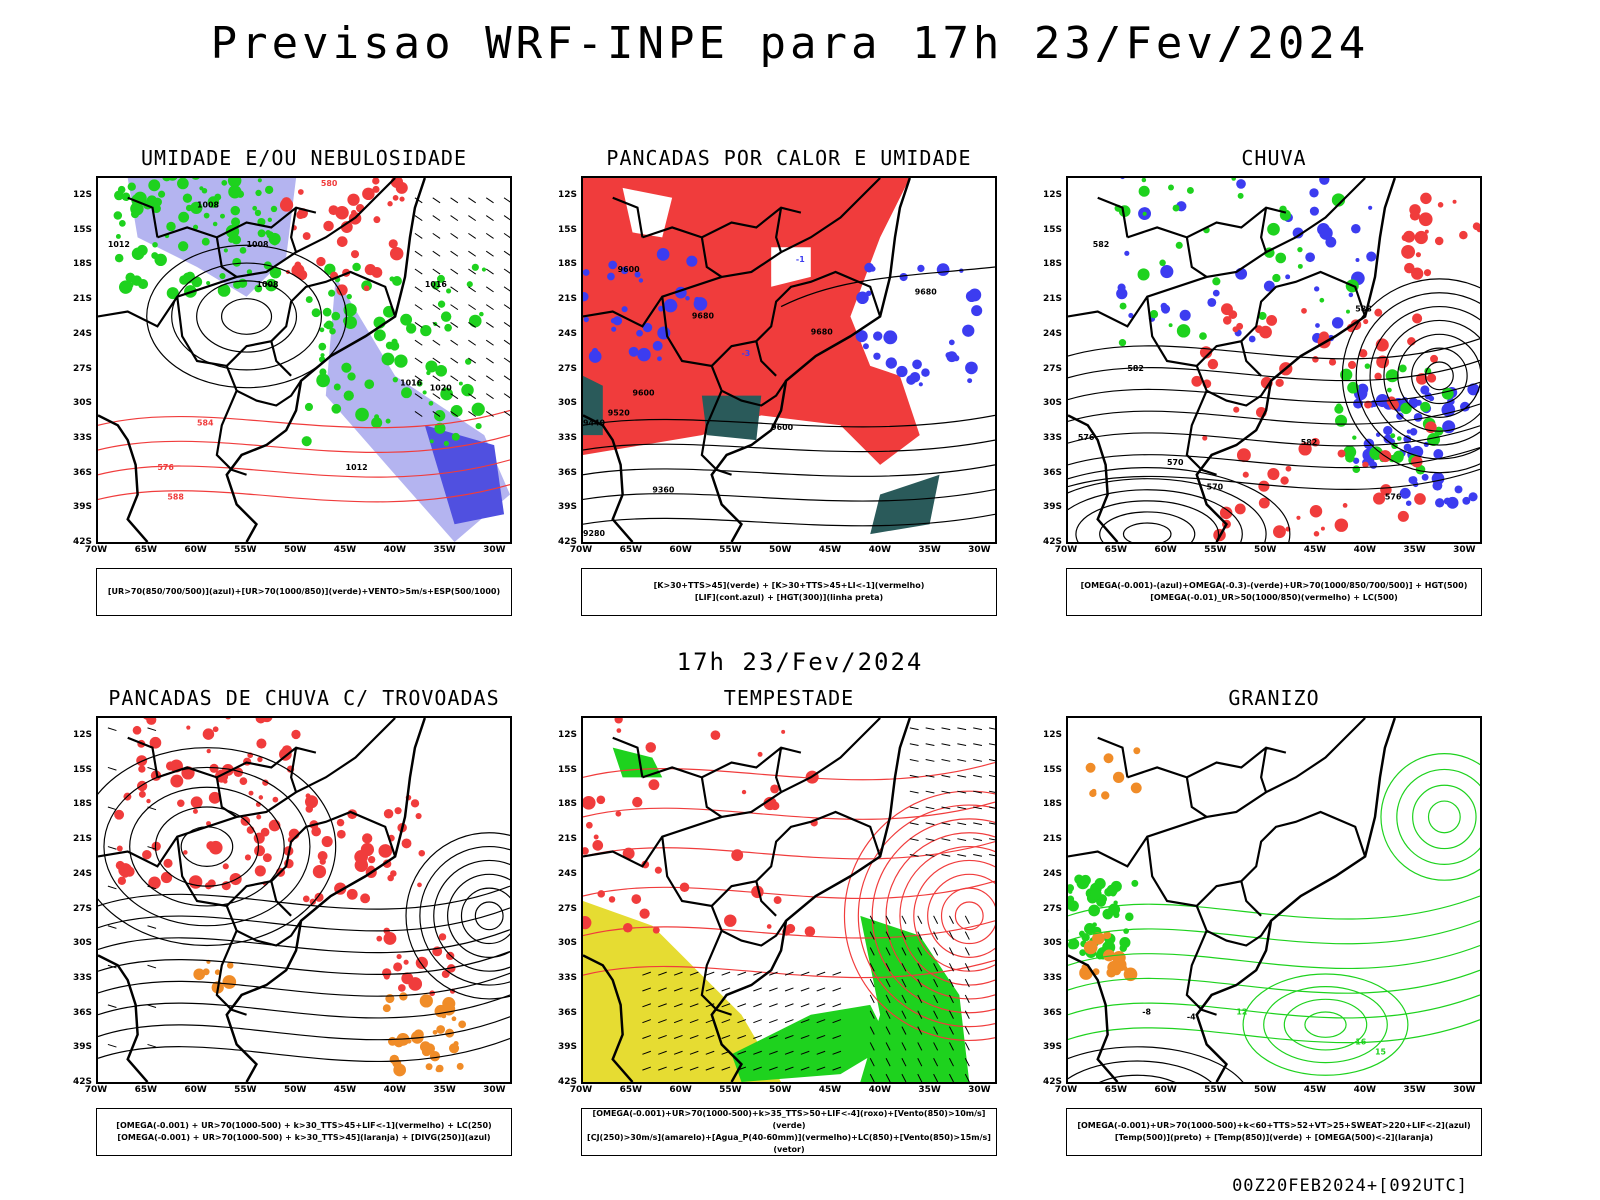 The height and width of the screenshot is (1200, 1600). Describe the element at coordinates (789, 929) in the screenshot. I see `lc-850-red-lines-line` at that location.